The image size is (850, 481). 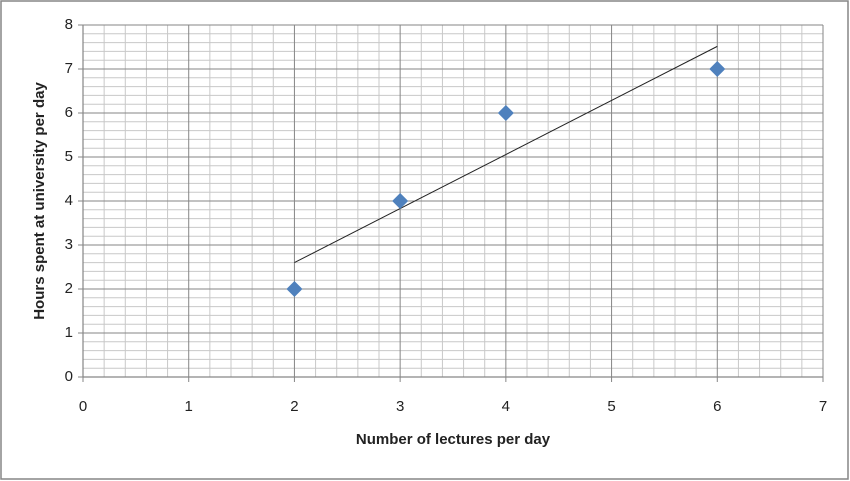 I want to click on x-tick-label: 2, so click(x=294, y=406).